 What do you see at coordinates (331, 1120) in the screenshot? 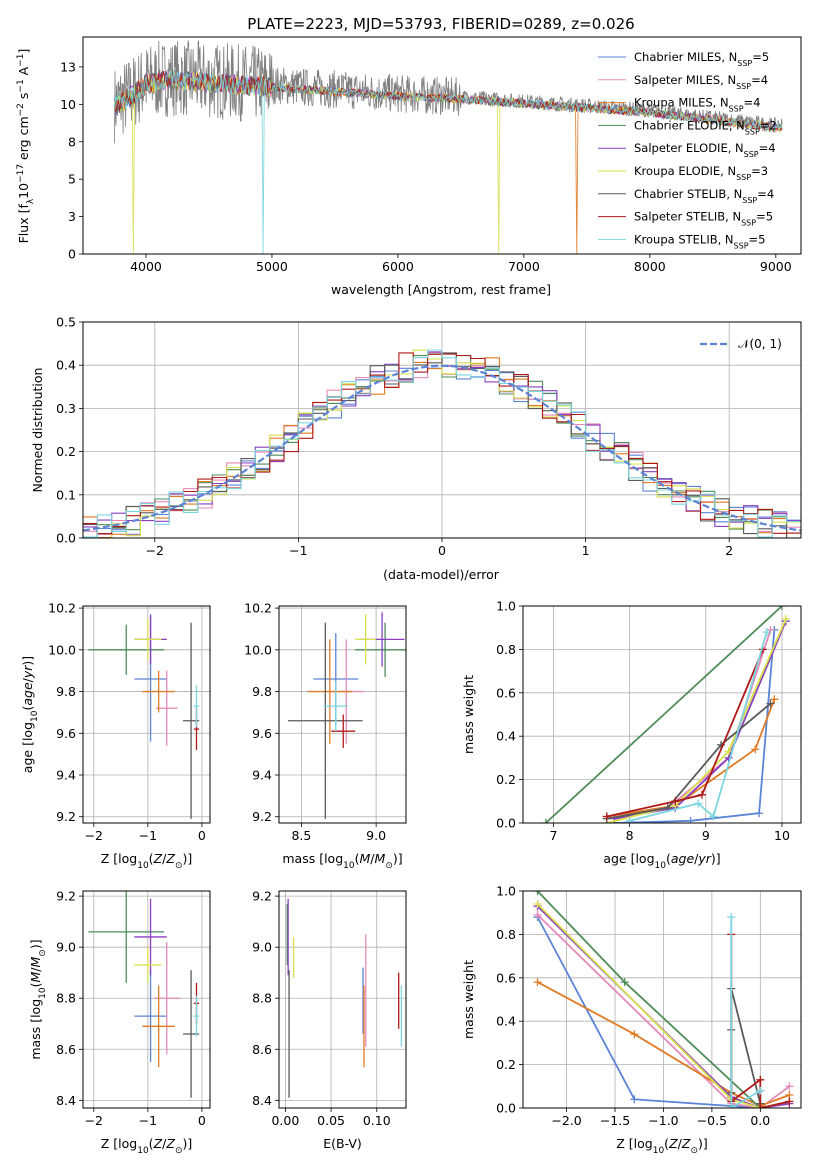
I see `x-tick-label: 0.05` at bounding box center [331, 1120].